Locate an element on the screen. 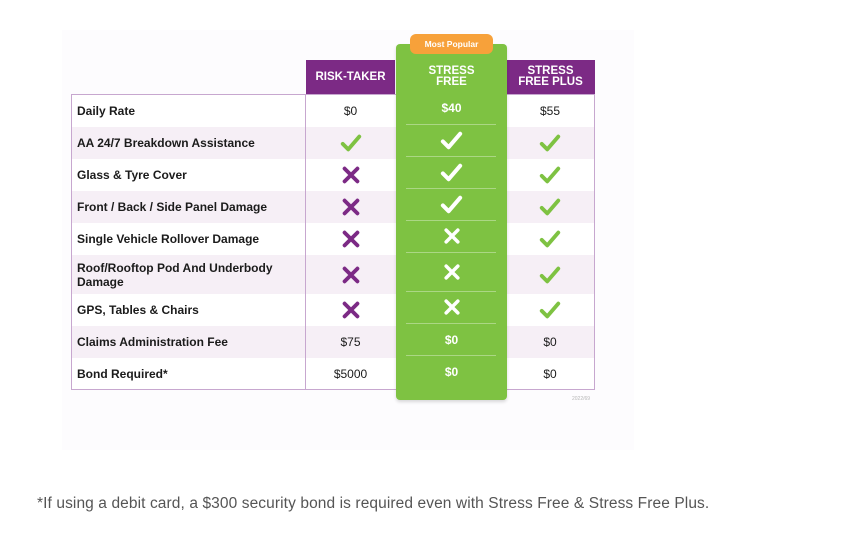  header-stress-free: STRESS FREE is located at coordinates (451, 76).